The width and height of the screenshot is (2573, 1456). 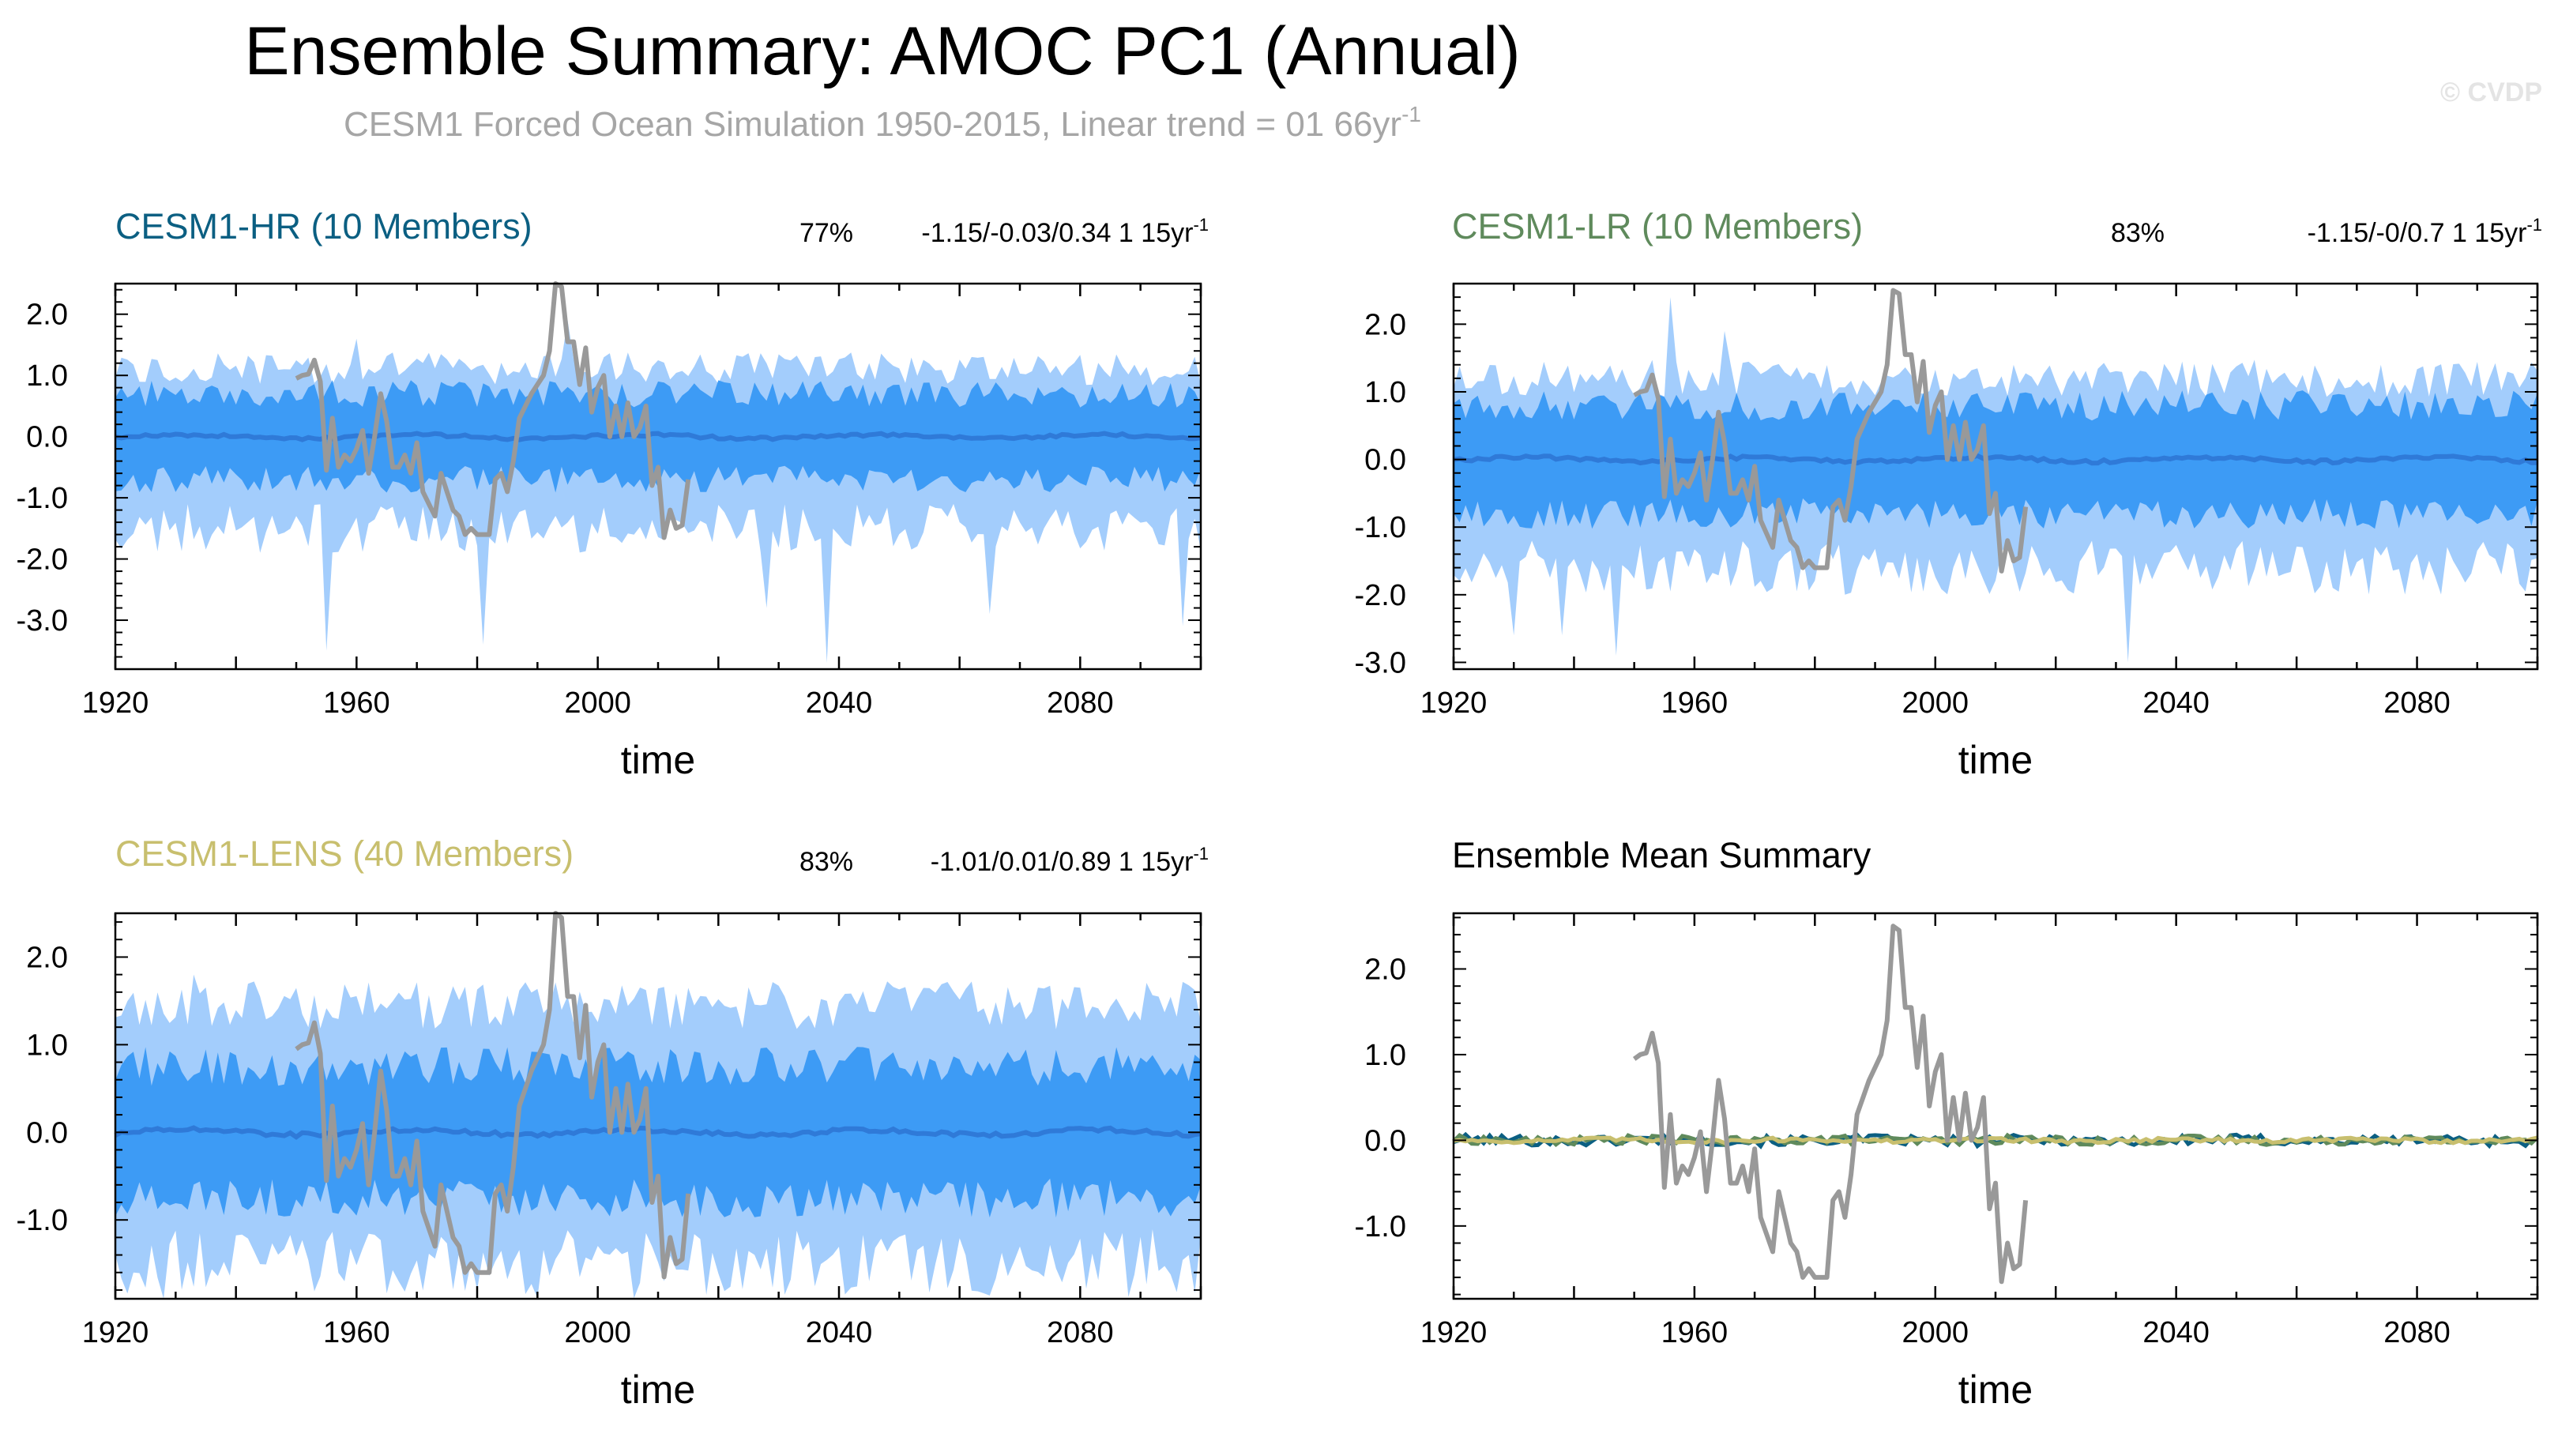 I want to click on lens-stats-sup: -1, so click(x=1201, y=853).